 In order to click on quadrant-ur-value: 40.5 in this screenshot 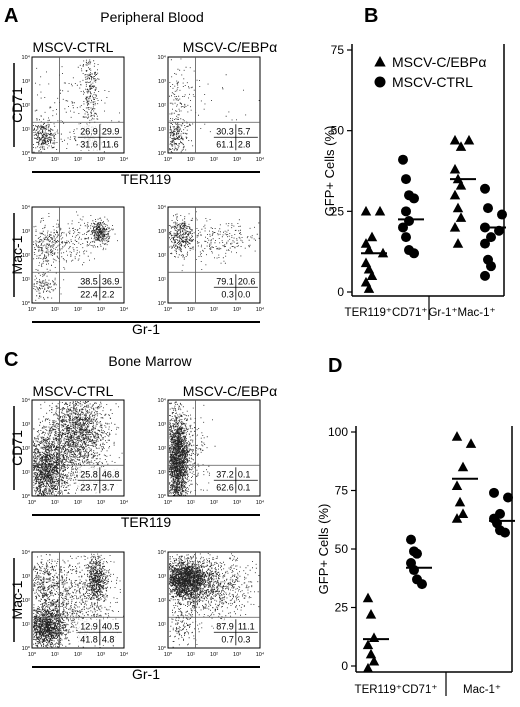, I will do `click(111, 626)`.